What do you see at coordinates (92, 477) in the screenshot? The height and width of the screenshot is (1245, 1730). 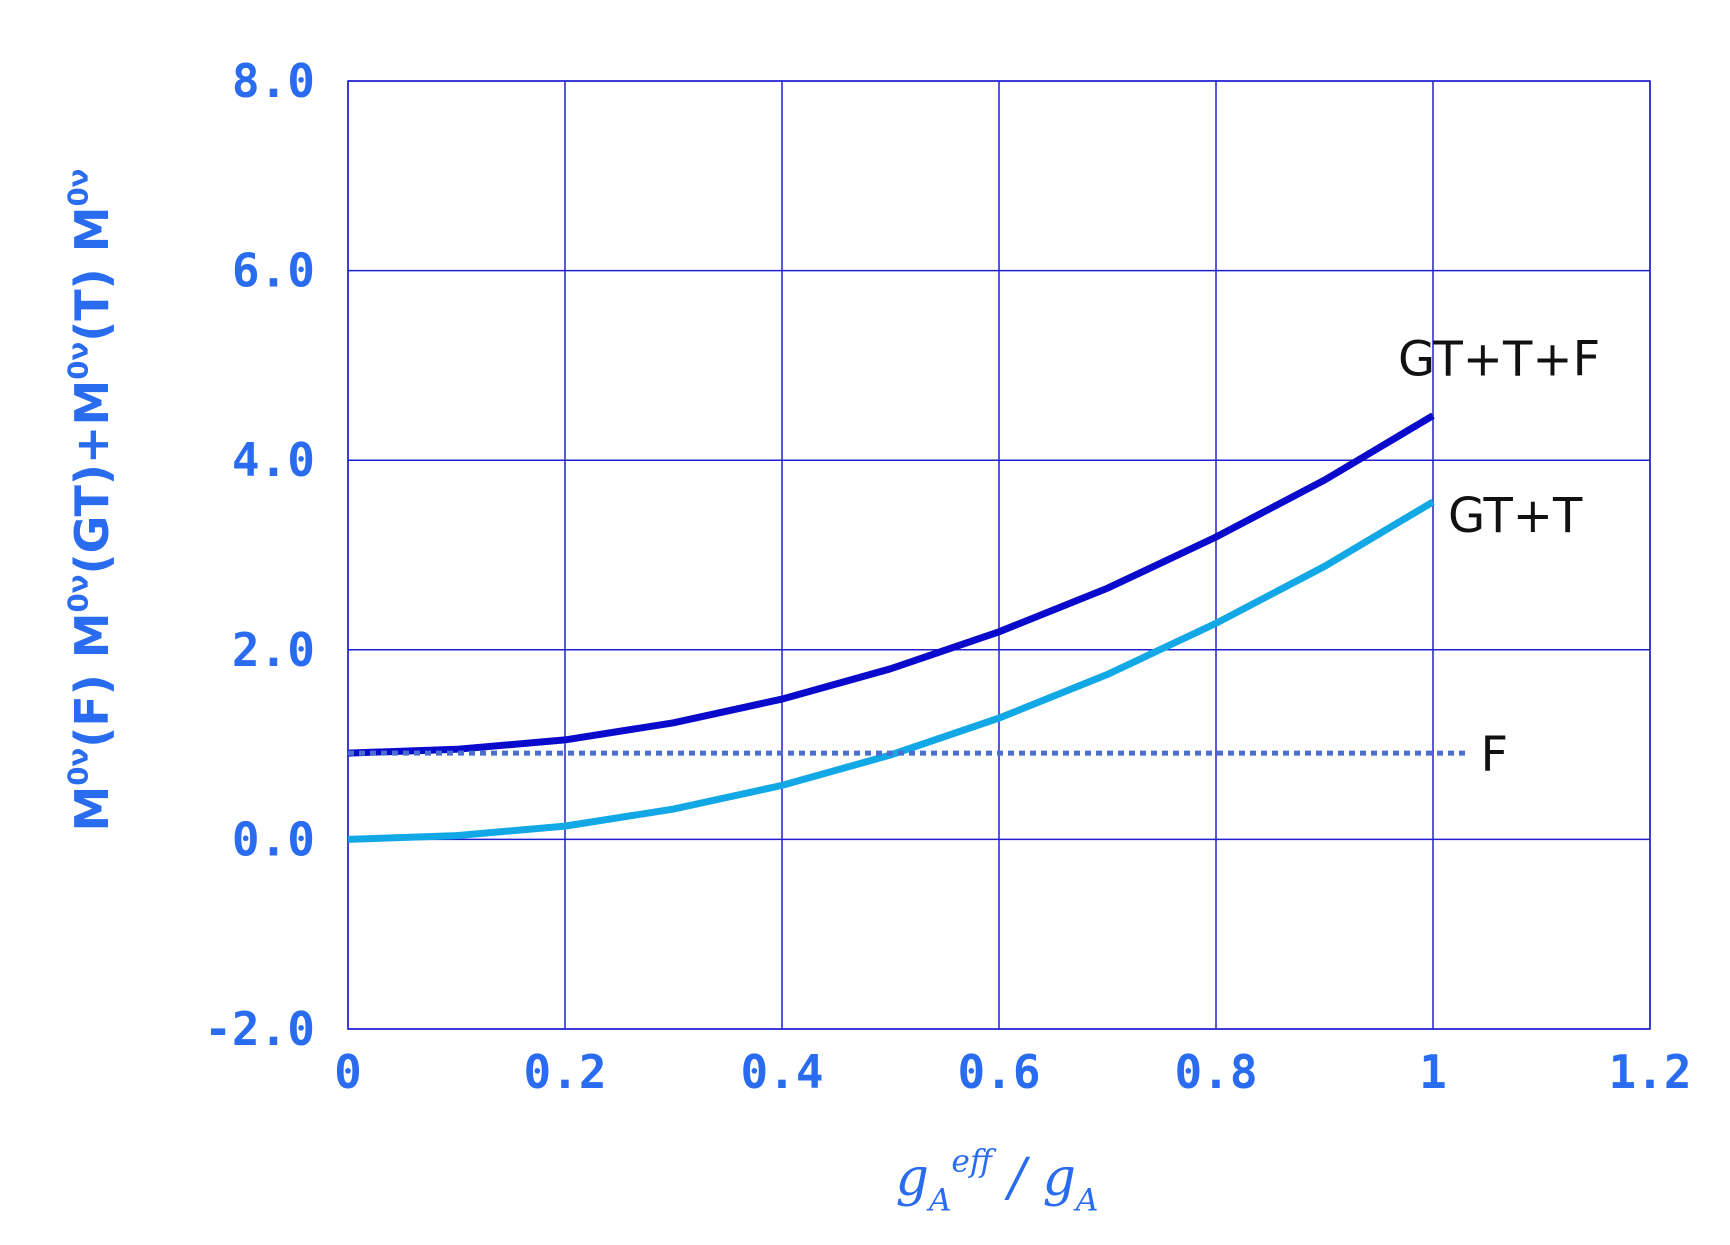 I see `label-part: (GT)+M` at bounding box center [92, 477].